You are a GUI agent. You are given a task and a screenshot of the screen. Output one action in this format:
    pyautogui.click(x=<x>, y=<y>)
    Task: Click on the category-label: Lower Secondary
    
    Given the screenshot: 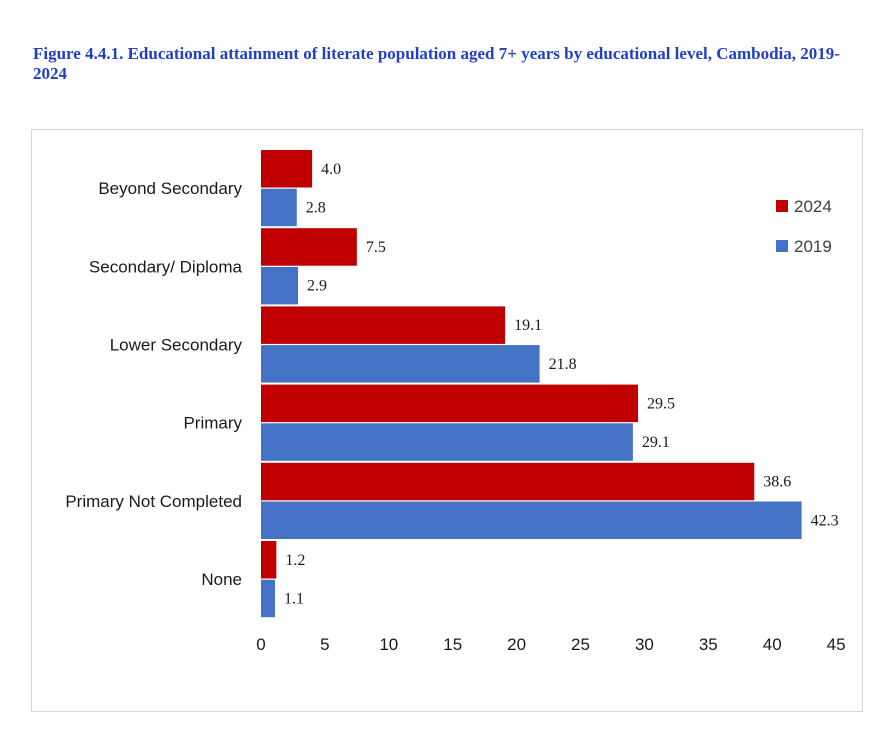 What is the action you would take?
    pyautogui.click(x=176, y=345)
    